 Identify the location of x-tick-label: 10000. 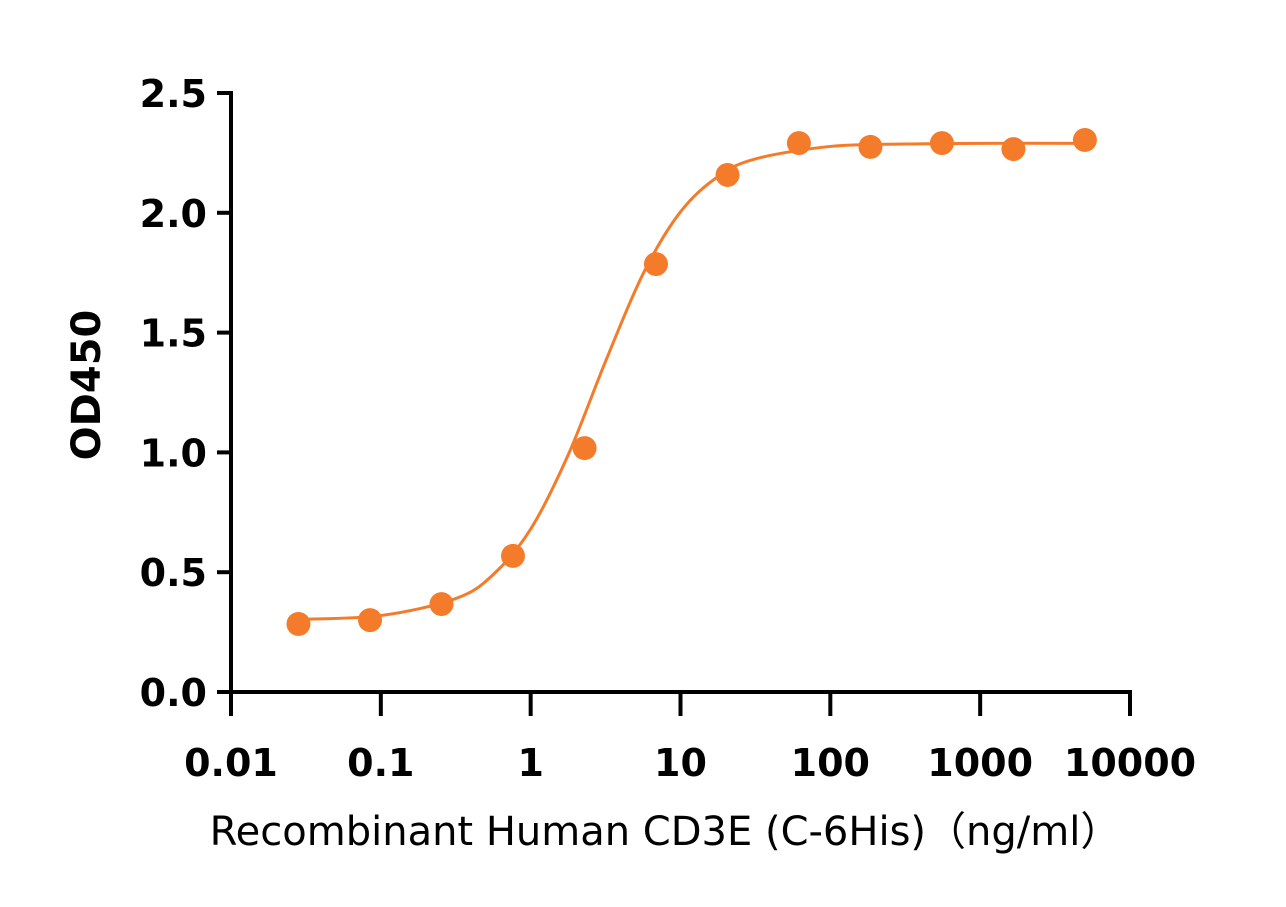
(1130, 763).